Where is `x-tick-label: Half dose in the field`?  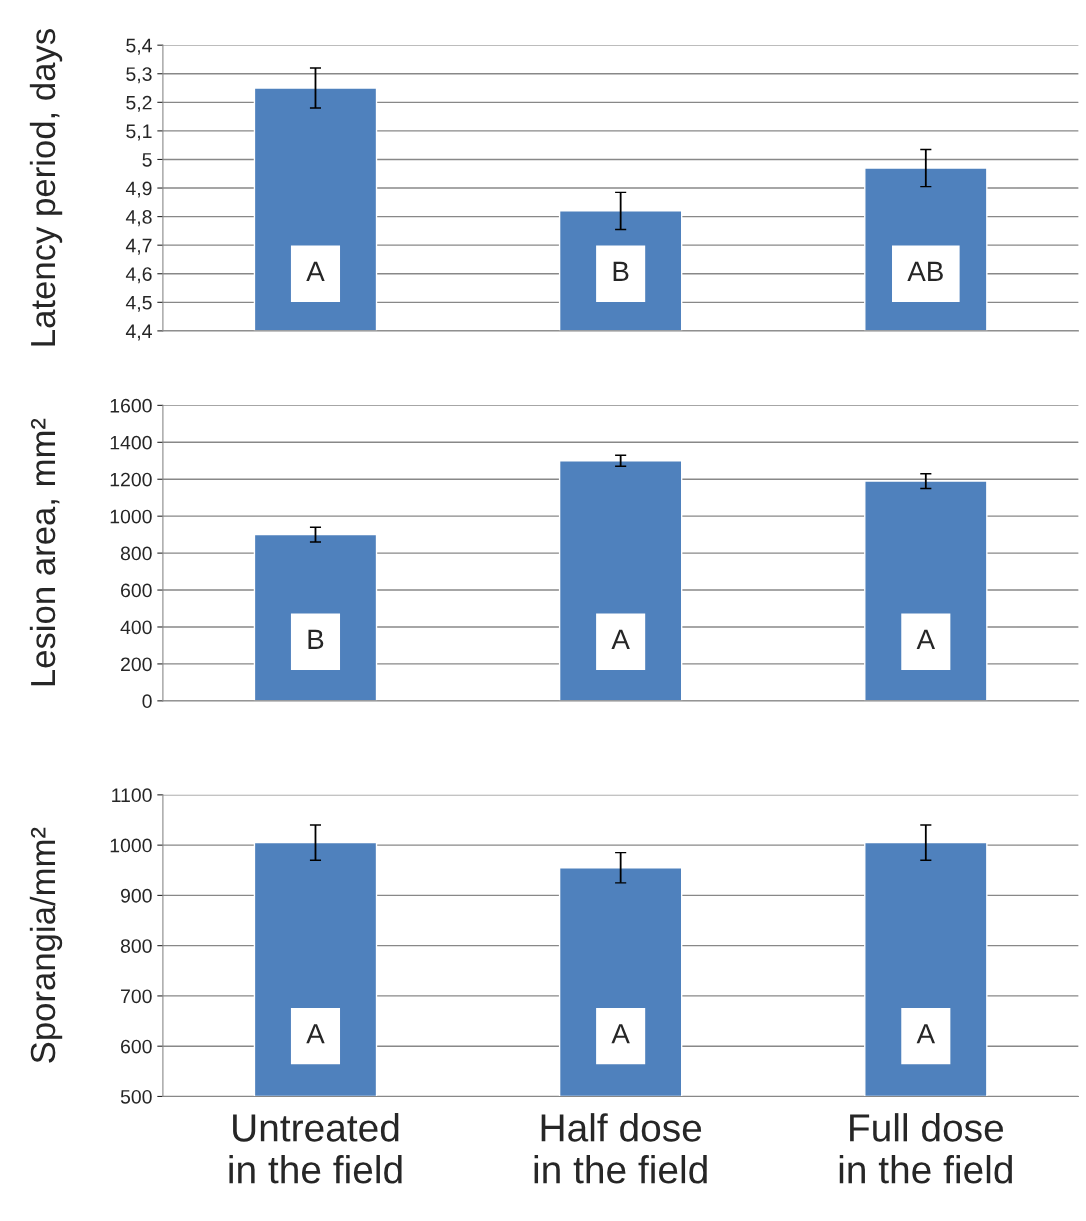
x-tick-label: Half dose in the field is located at coordinates (620, 1148).